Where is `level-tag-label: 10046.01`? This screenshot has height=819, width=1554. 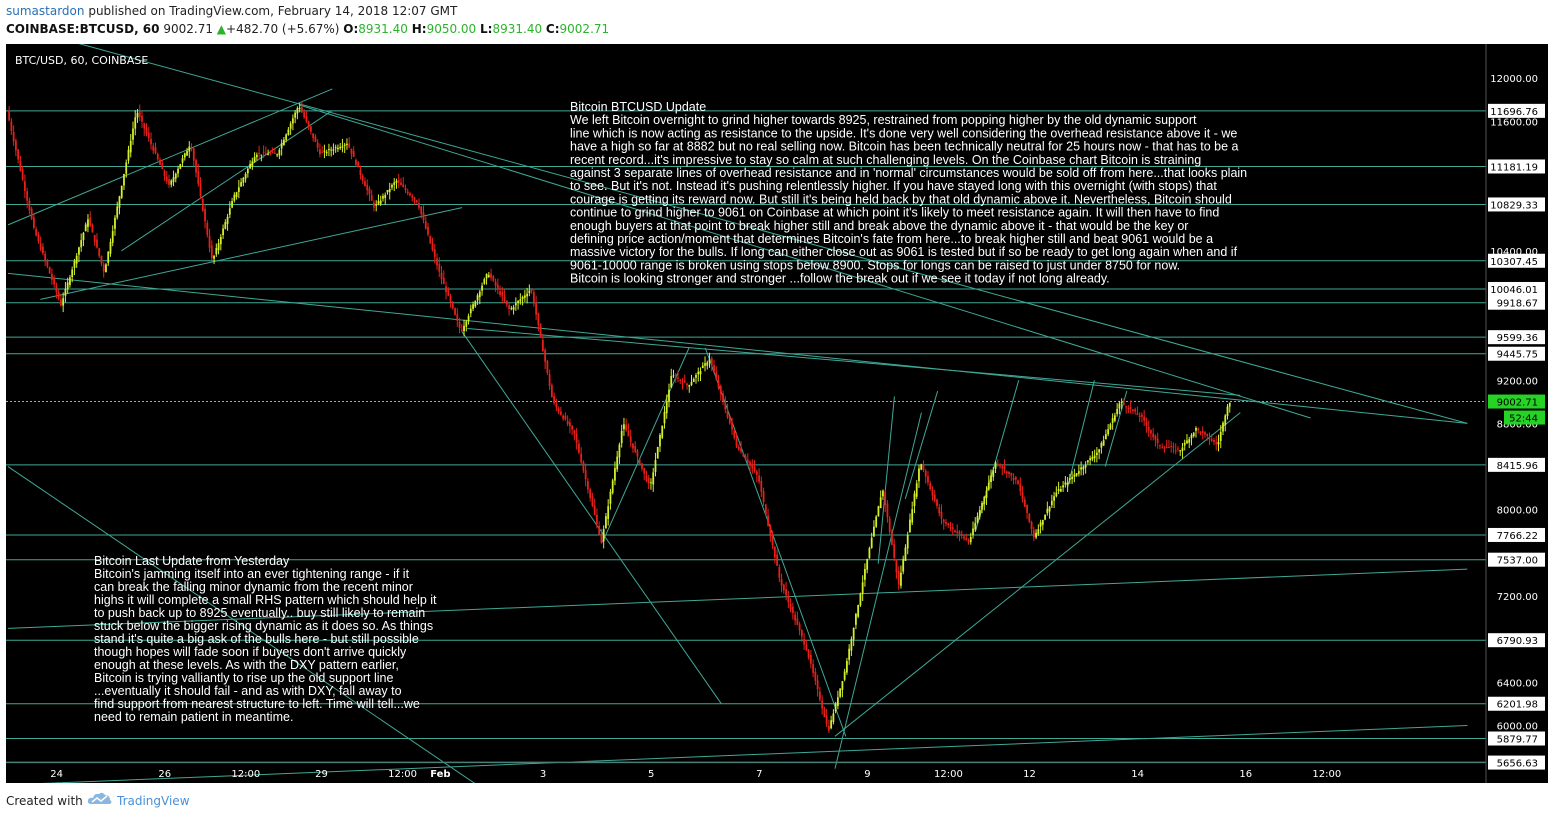
level-tag-label: 10046.01 is located at coordinates (1514, 290).